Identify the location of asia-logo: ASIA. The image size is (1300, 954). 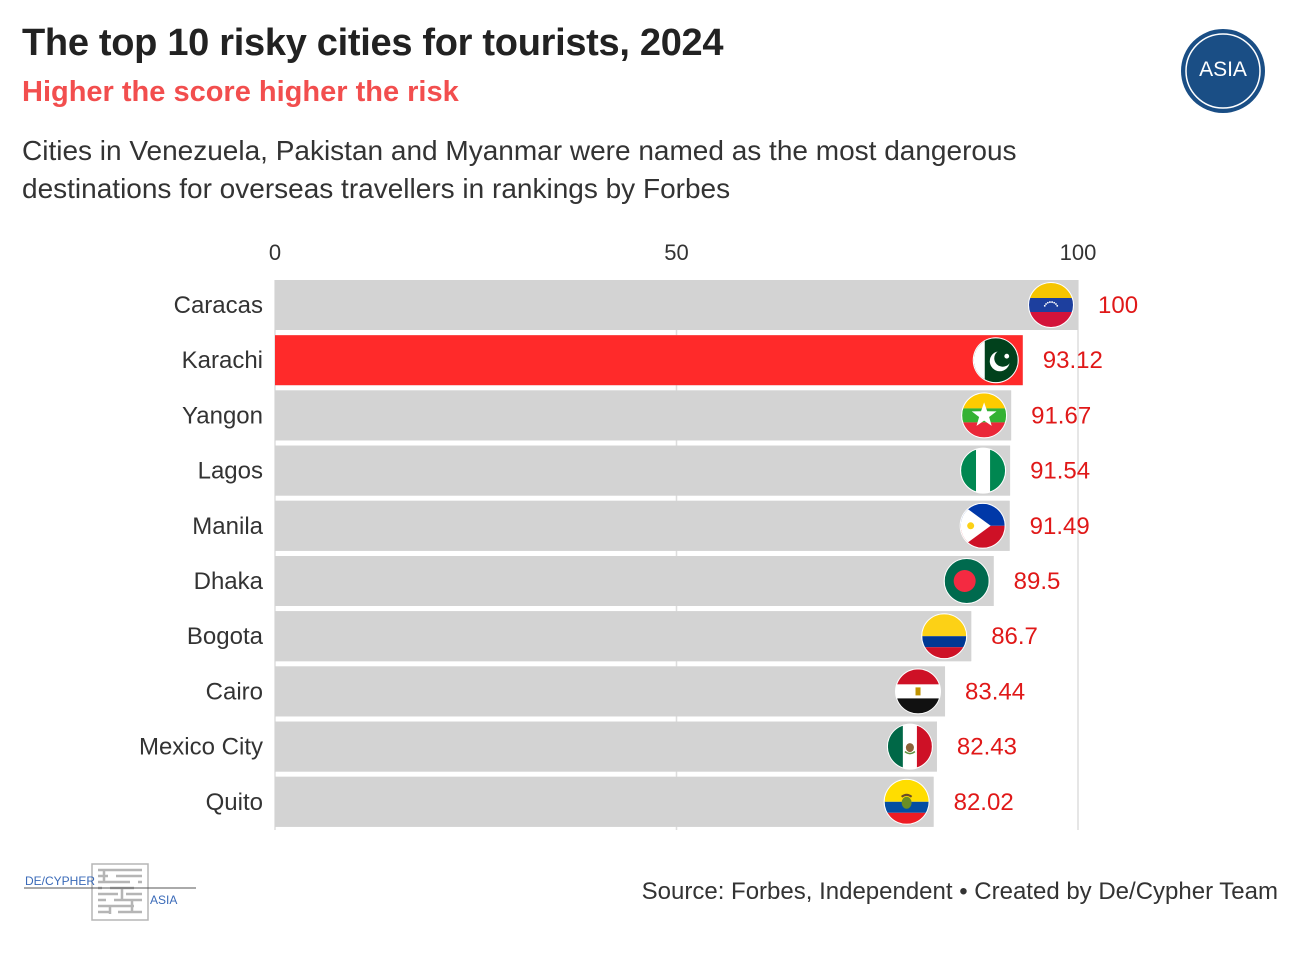
(1223, 71).